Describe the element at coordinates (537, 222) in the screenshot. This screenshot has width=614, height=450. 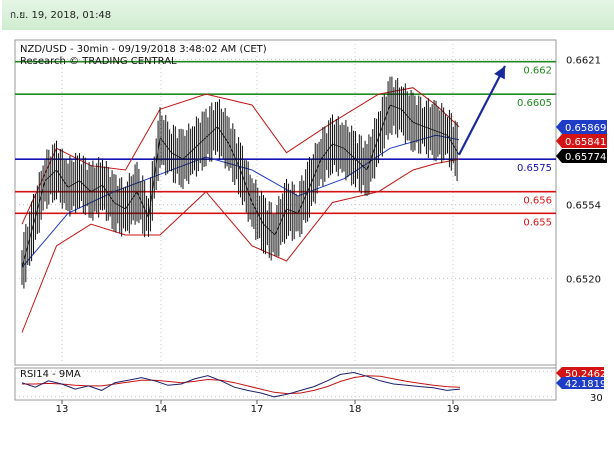
I see `level-label: 0.655` at that location.